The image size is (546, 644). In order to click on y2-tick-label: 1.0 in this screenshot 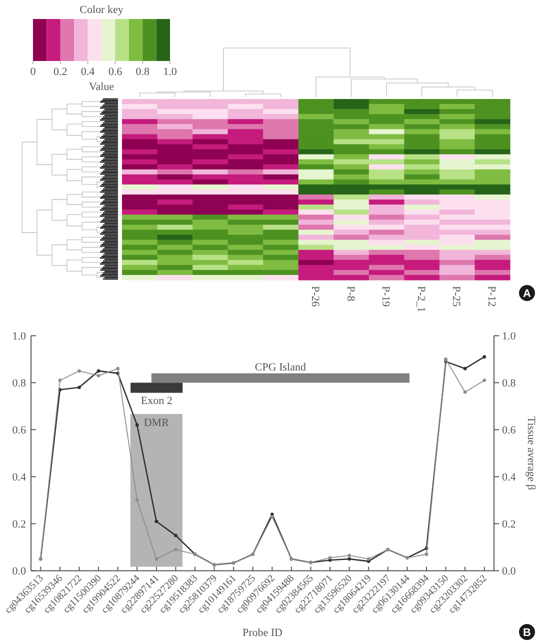, I will do `click(509, 336)`.